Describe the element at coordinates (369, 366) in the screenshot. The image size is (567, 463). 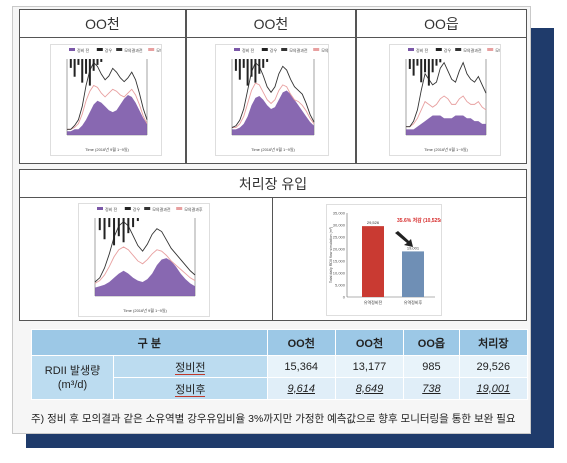
I see `cell-value: 13,177` at that location.